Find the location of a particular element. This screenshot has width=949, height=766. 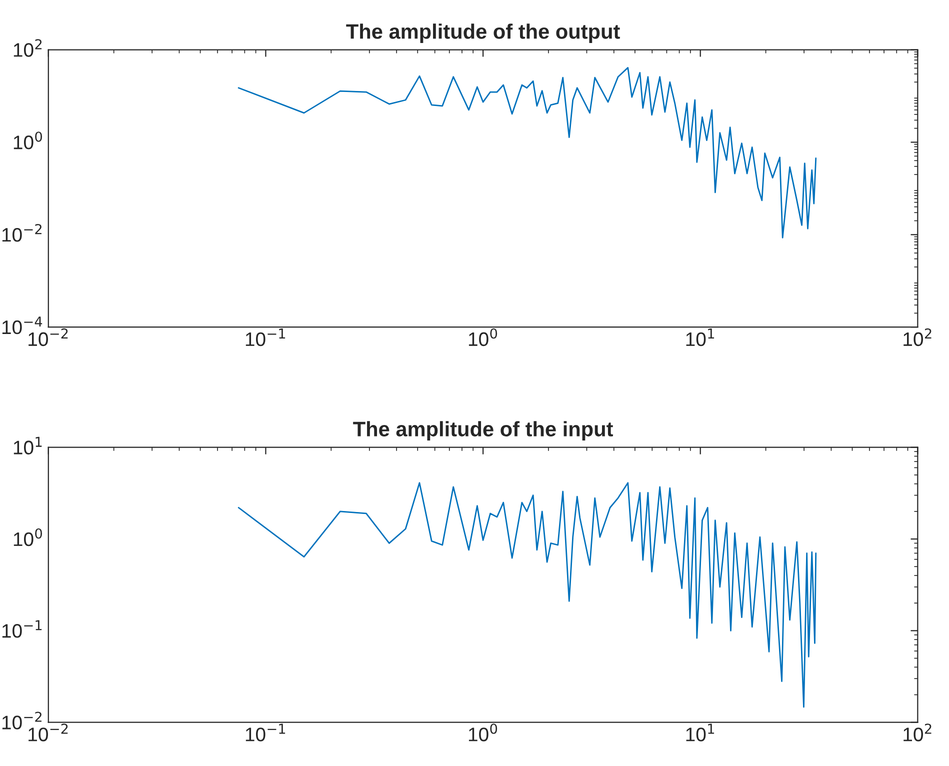

y-tick-label: 10$^{−1}$ is located at coordinates (22, 629).